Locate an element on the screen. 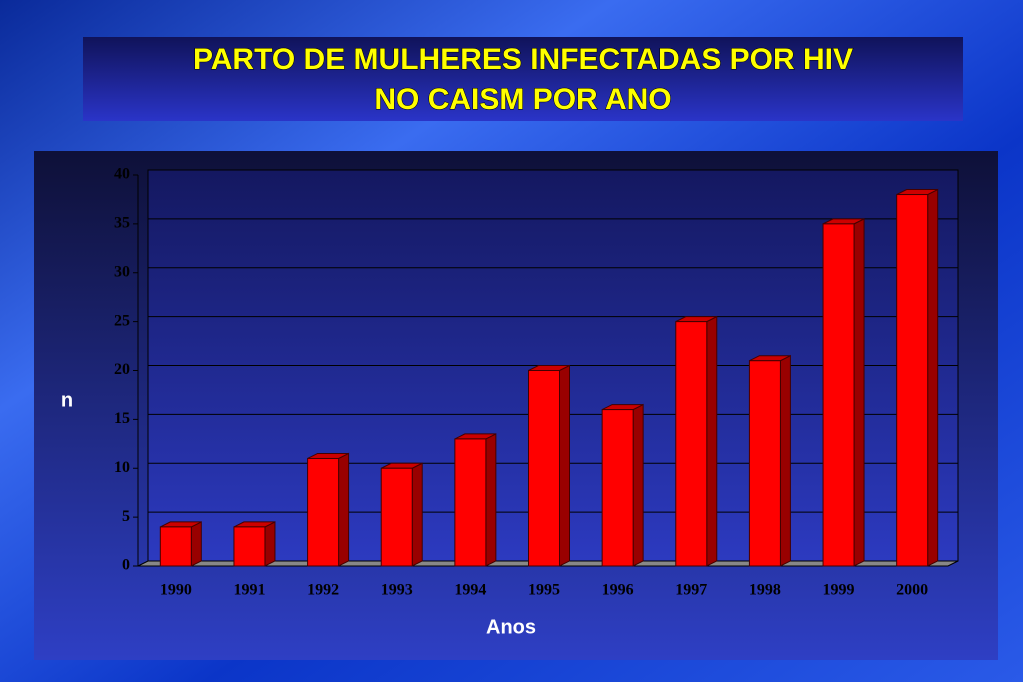 The width and height of the screenshot is (1023, 682). x-tick-label: 1998 is located at coordinates (765, 590).